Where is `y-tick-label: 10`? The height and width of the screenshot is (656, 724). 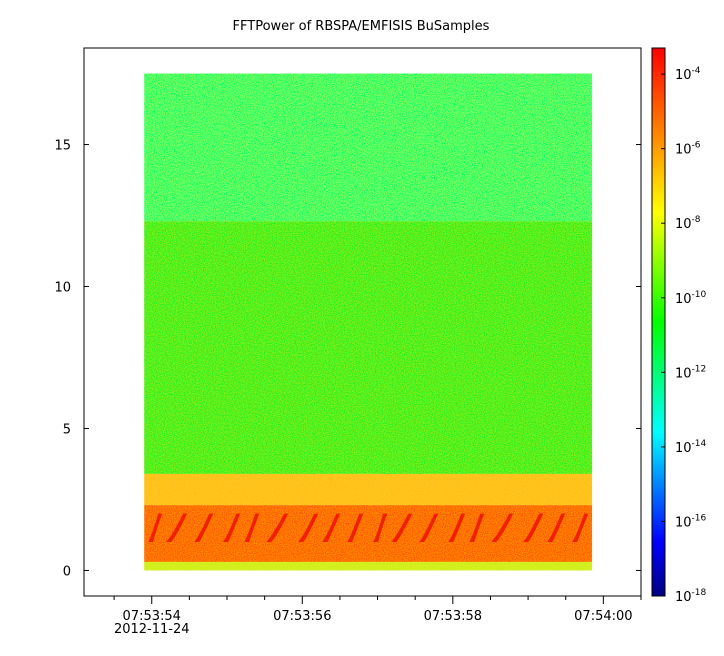
y-tick-label: 10 is located at coordinates (62, 288).